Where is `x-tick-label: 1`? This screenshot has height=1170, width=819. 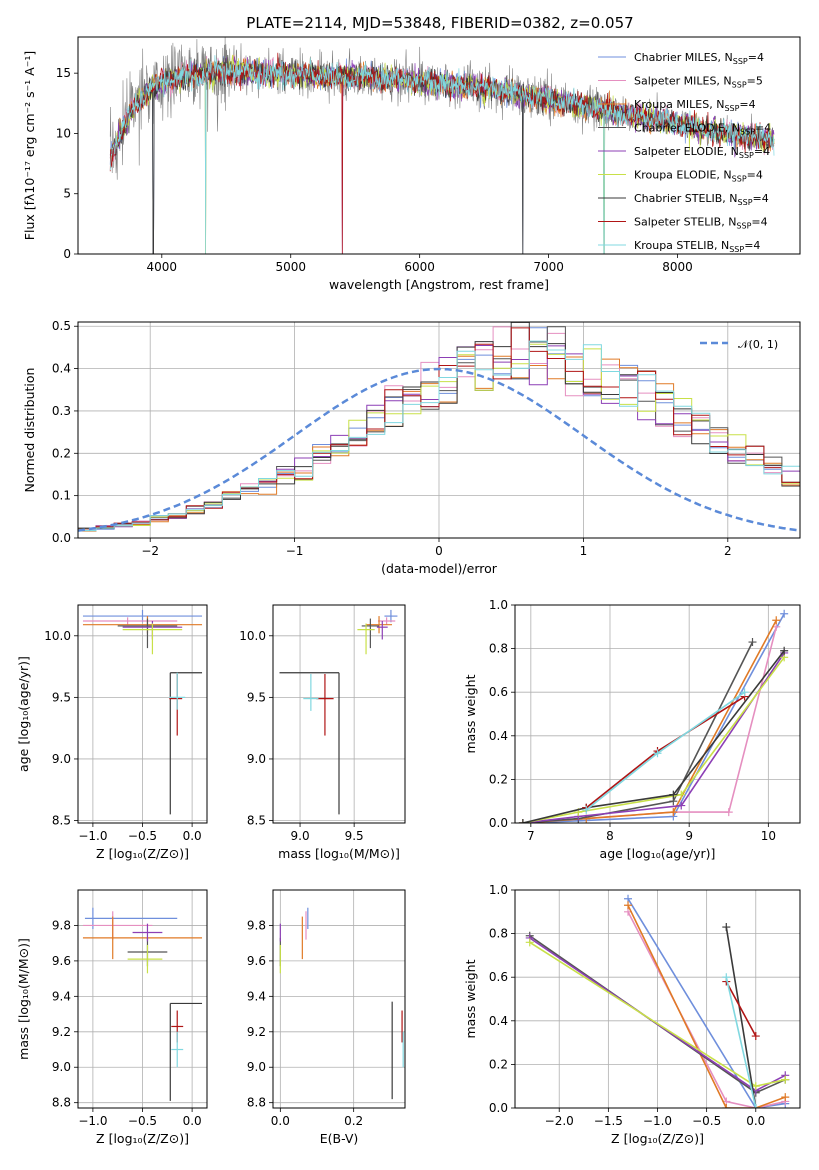
x-tick-label: 1 is located at coordinates (584, 551).